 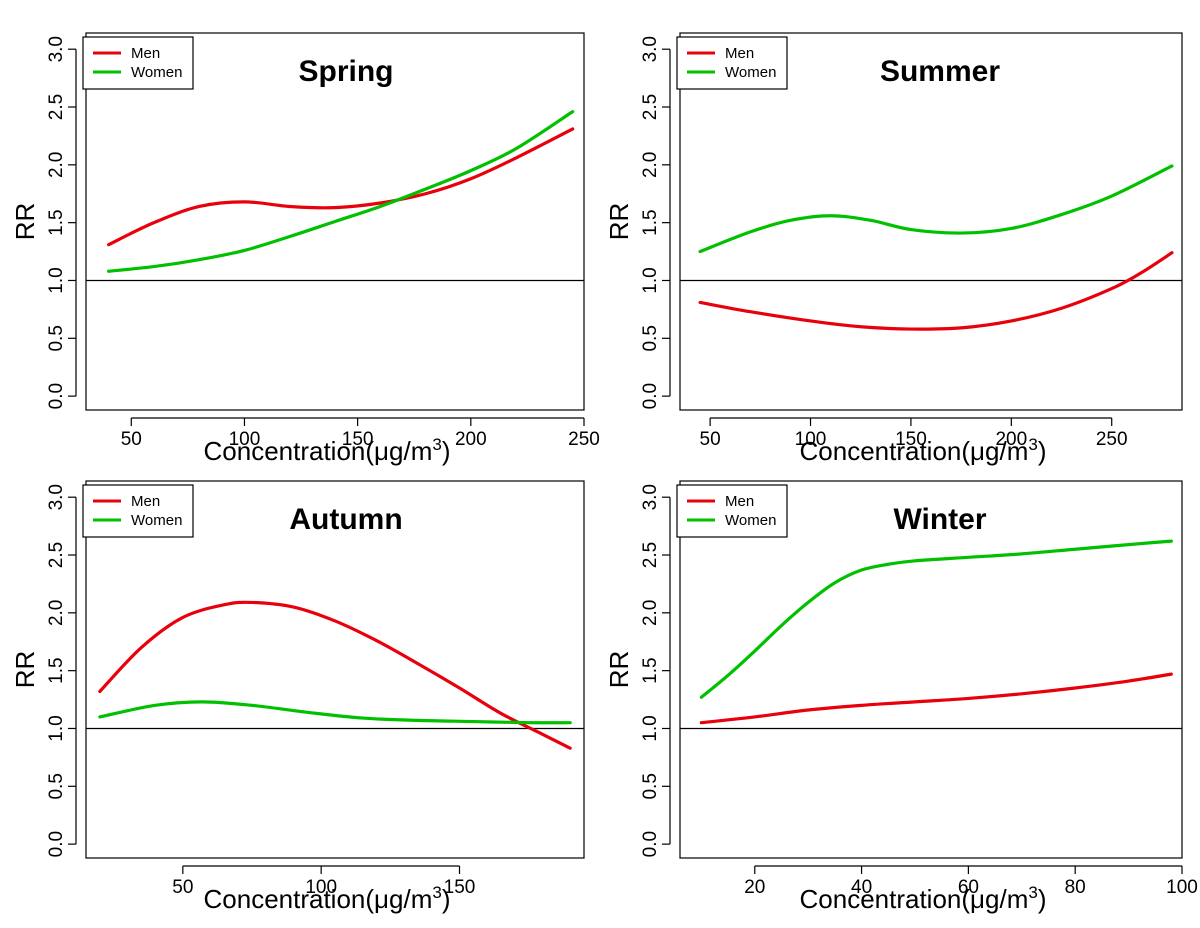 What do you see at coordinates (861, 887) in the screenshot?
I see `x-tick-label: 40` at bounding box center [861, 887].